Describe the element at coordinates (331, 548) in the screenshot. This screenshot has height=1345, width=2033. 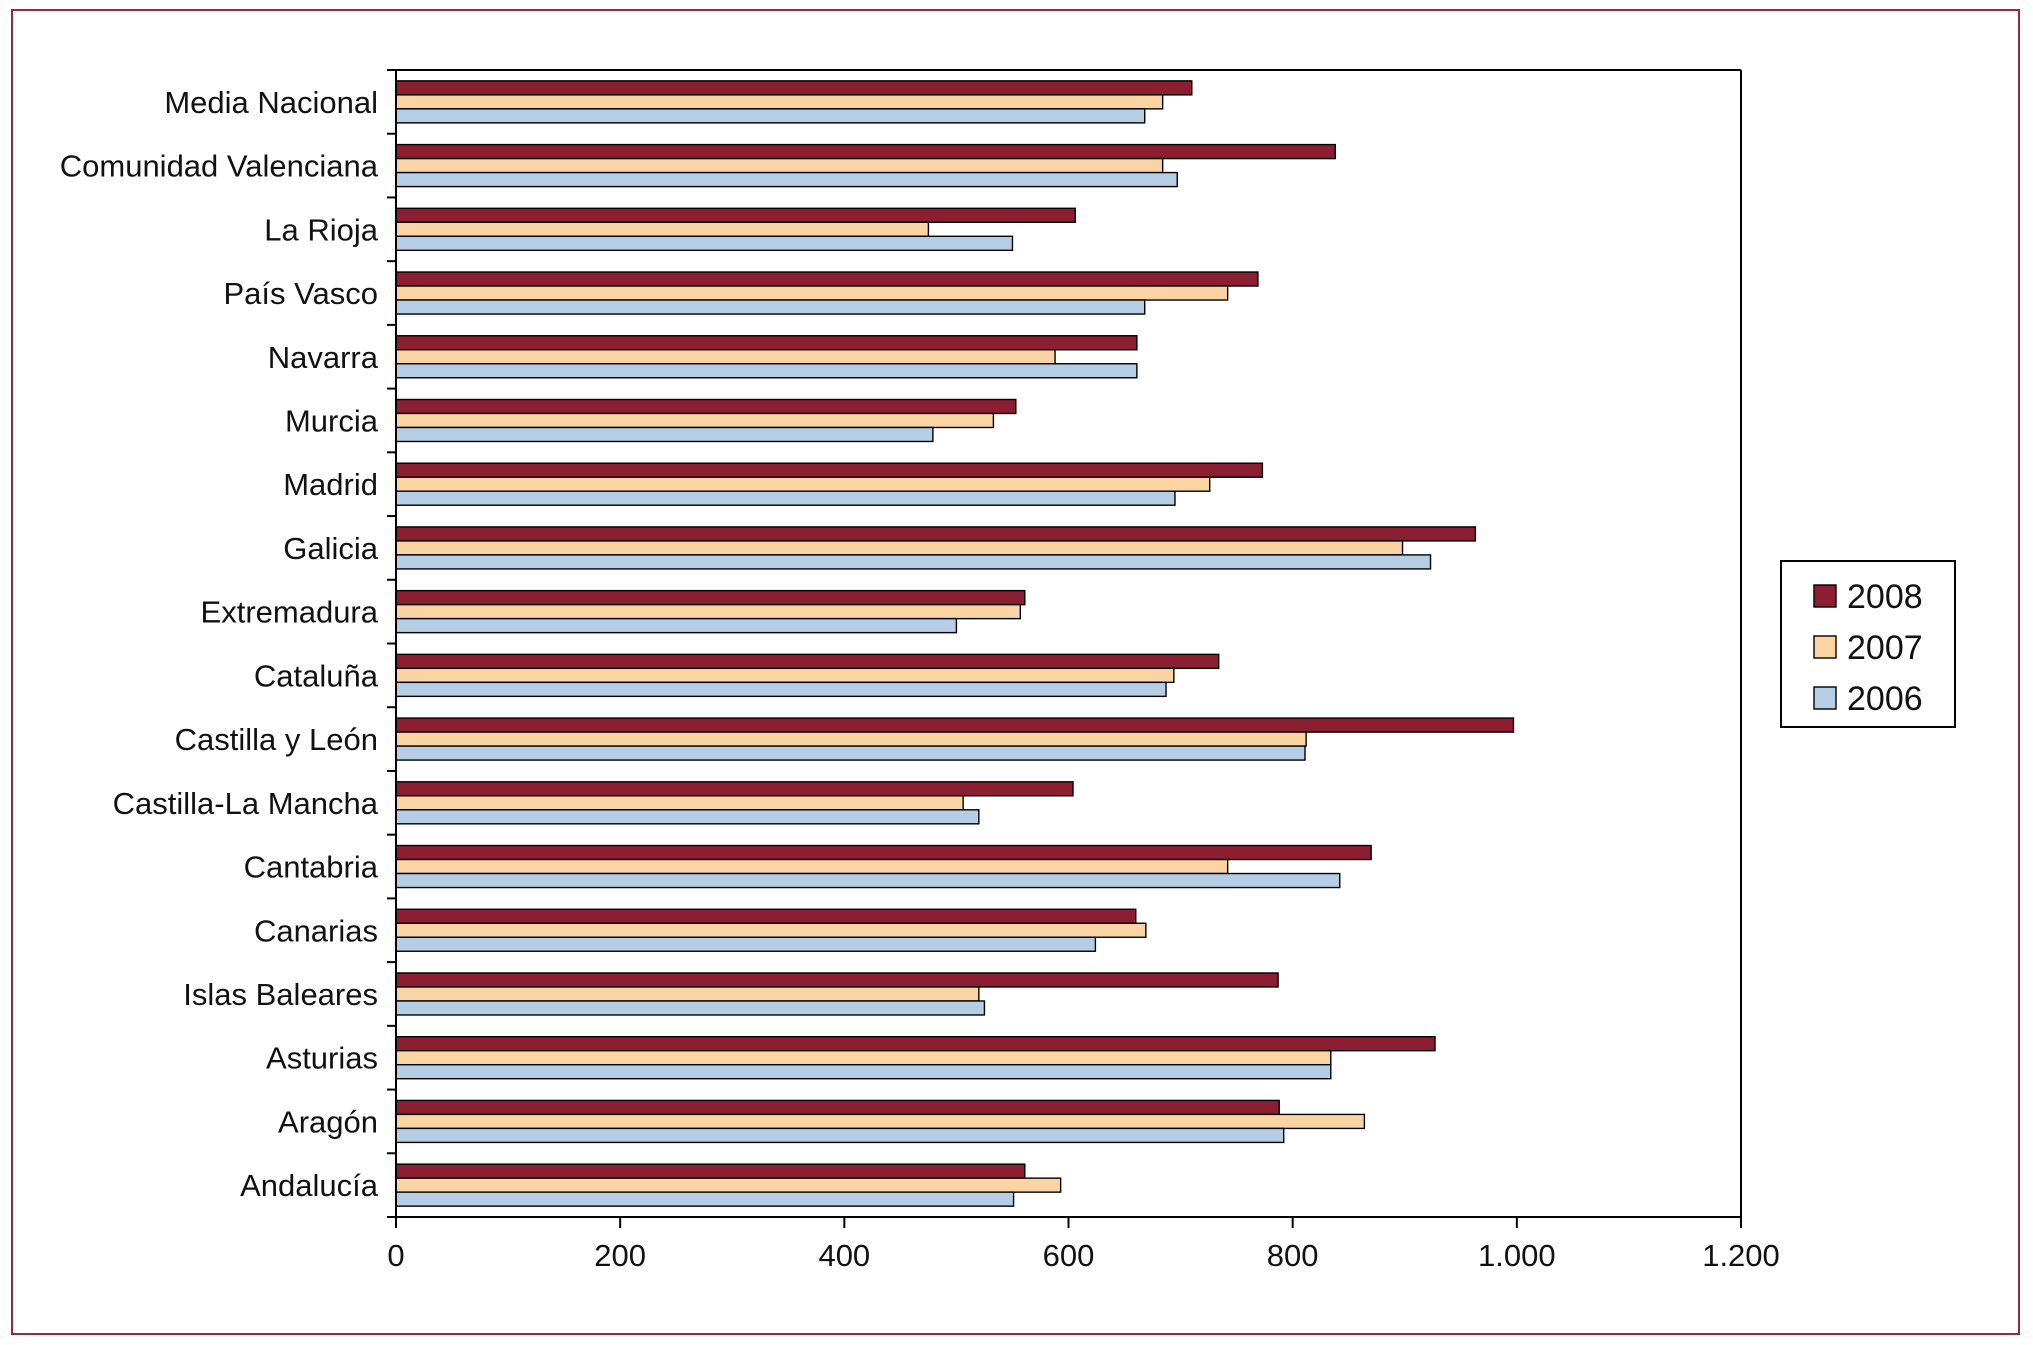
I see `category-label: Galicia` at that location.